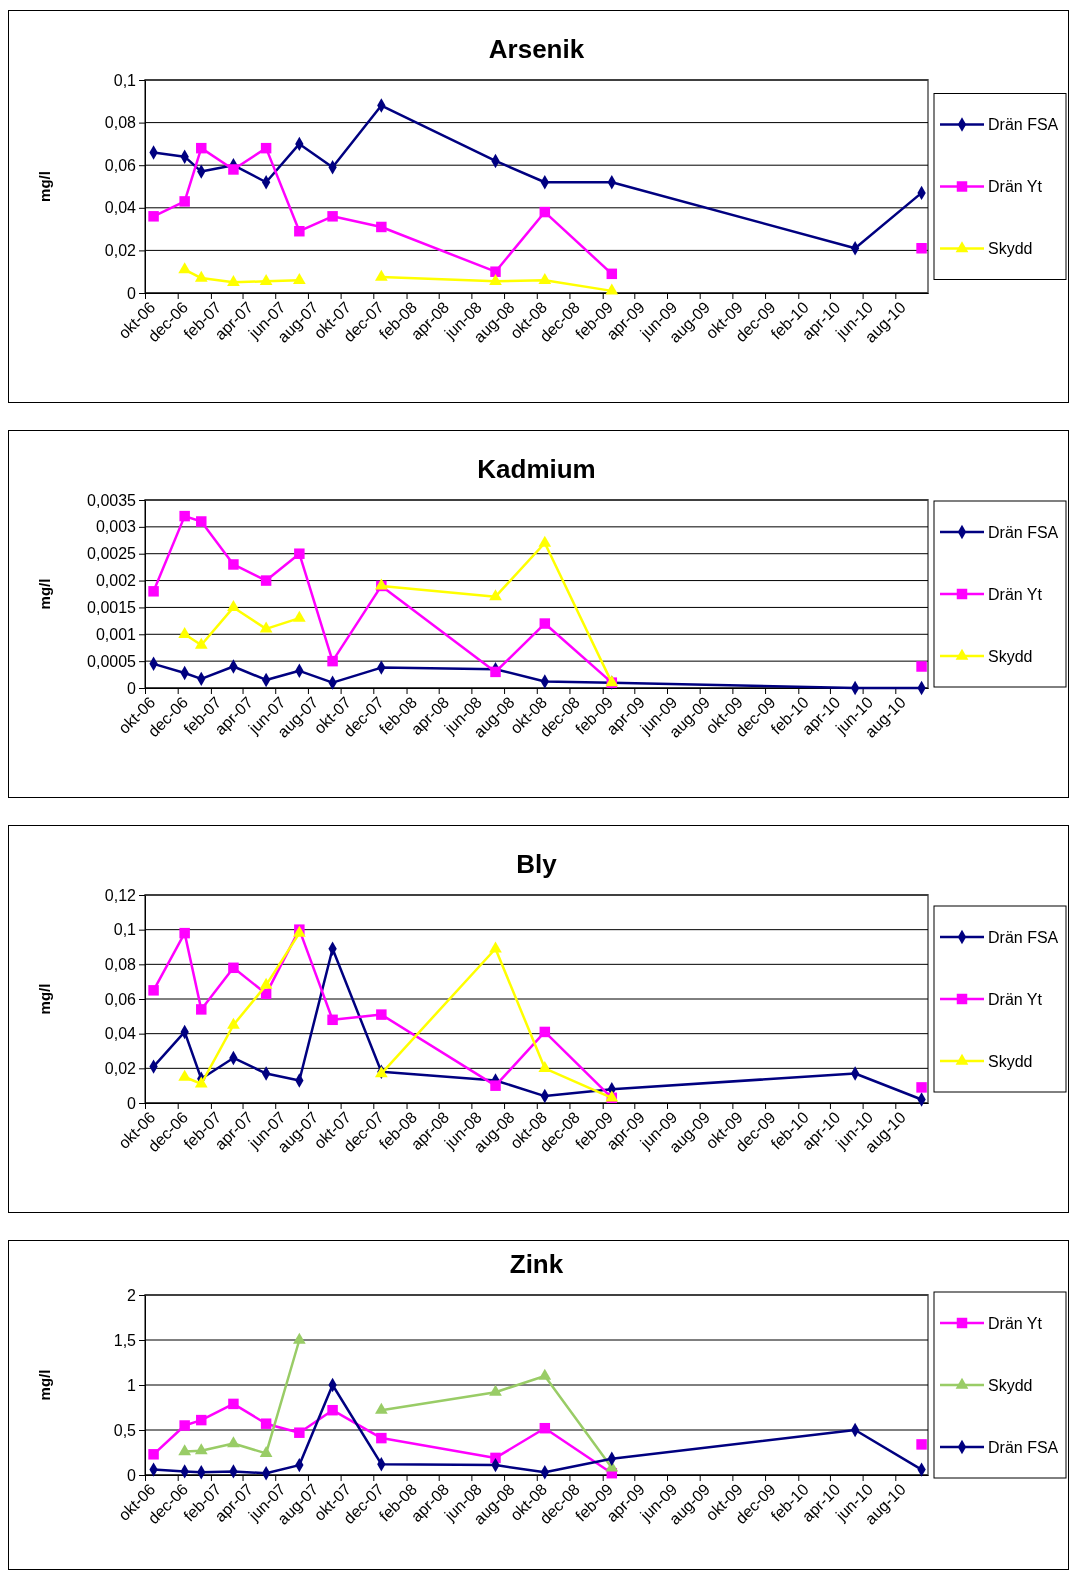 Image resolution: width=1069 pixels, height=1578 pixels. Describe the element at coordinates (116, 634) in the screenshot. I see `y-tick-label: 0,001` at that location.